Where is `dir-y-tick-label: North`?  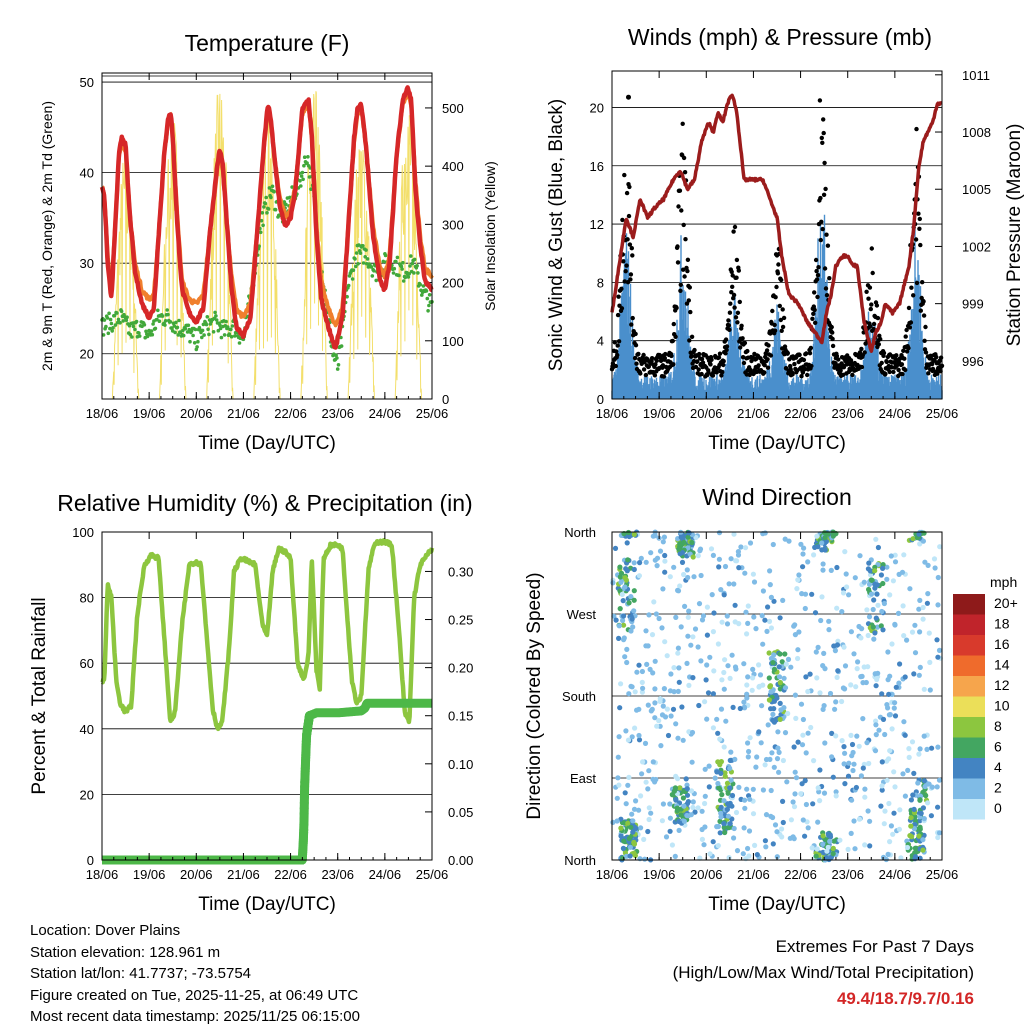 dir-y-tick-label: North is located at coordinates (580, 860).